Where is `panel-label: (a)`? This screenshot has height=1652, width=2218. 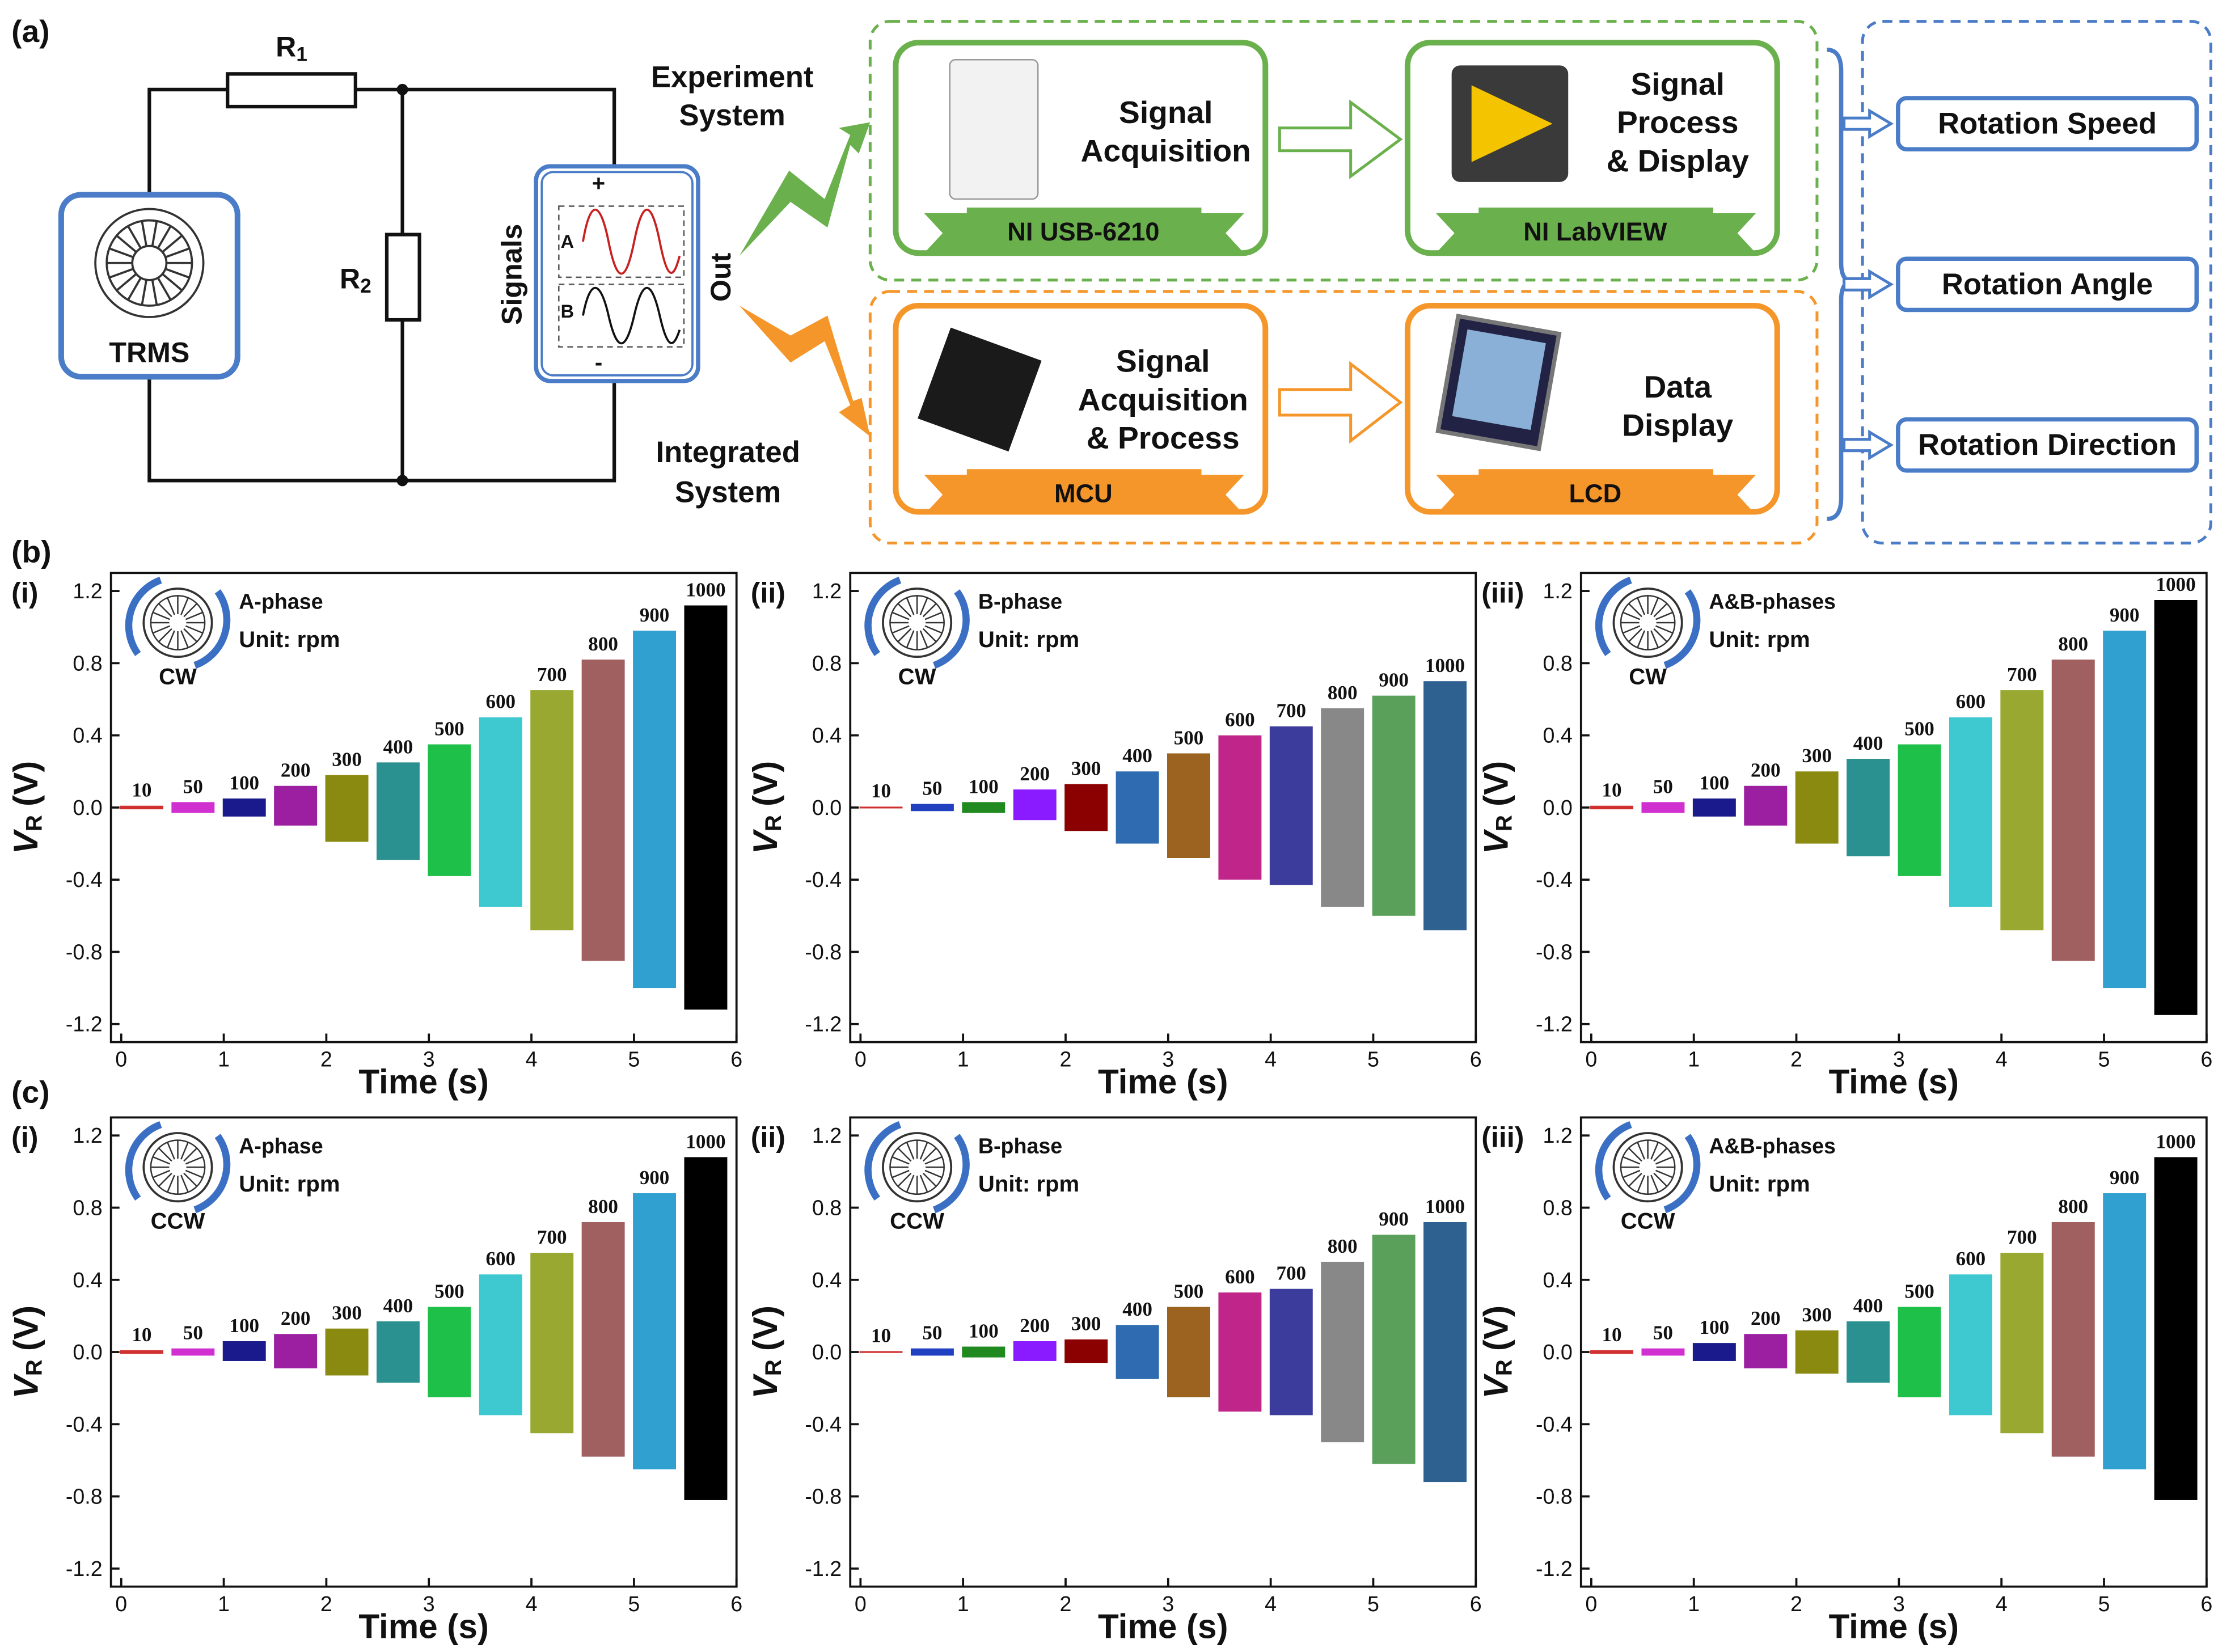 panel-label: (a) is located at coordinates (30, 31).